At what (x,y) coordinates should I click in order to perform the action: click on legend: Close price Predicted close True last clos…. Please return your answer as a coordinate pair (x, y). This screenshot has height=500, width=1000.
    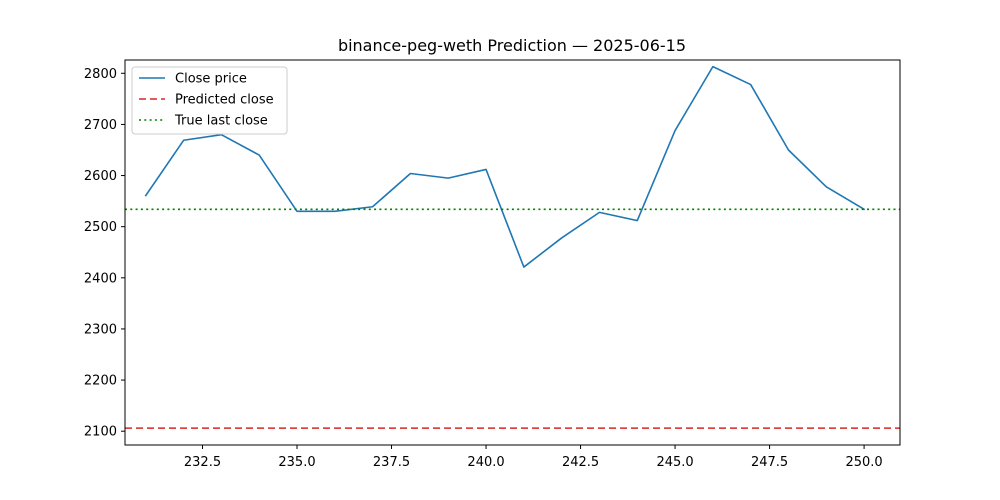
    Looking at the image, I should click on (209, 100).